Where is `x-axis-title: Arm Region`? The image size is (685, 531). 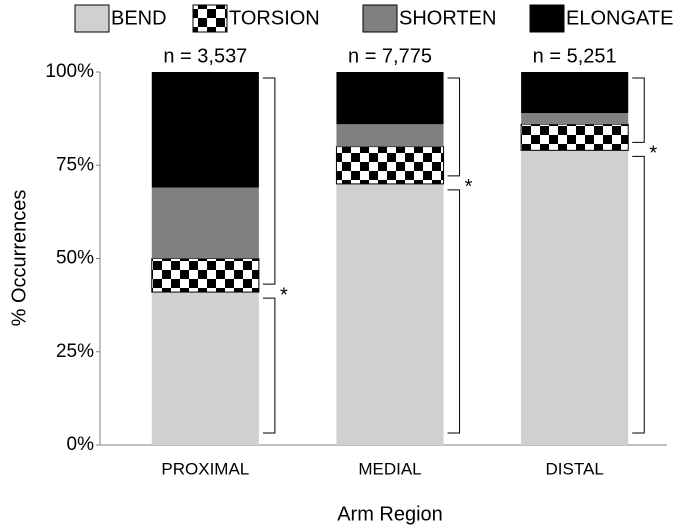 x-axis-title: Arm Region is located at coordinates (390, 514).